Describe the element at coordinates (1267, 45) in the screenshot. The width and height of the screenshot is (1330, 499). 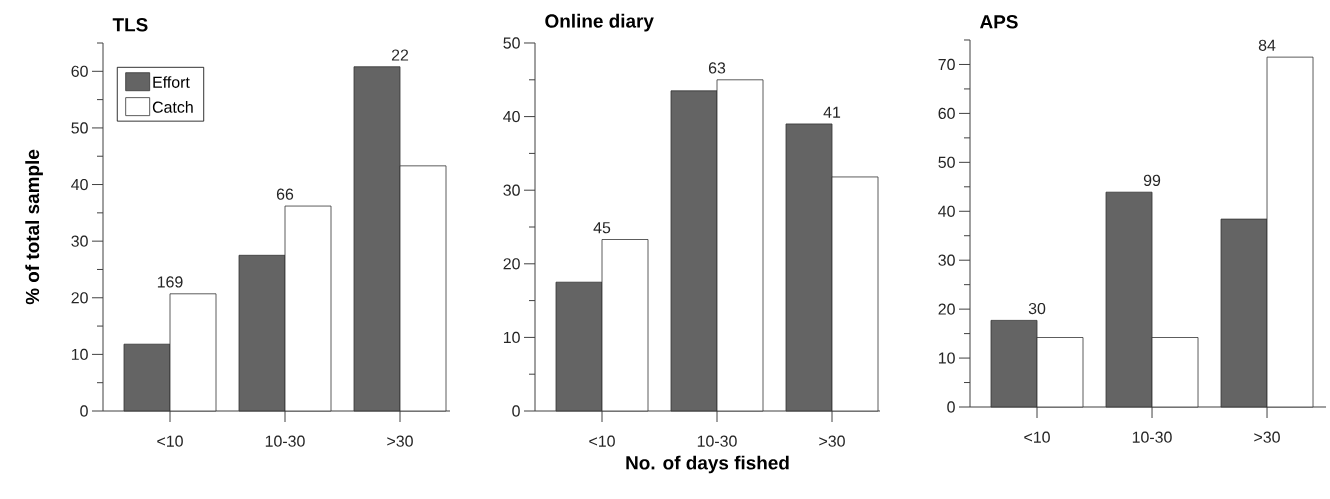
I see `annotation: 84` at that location.